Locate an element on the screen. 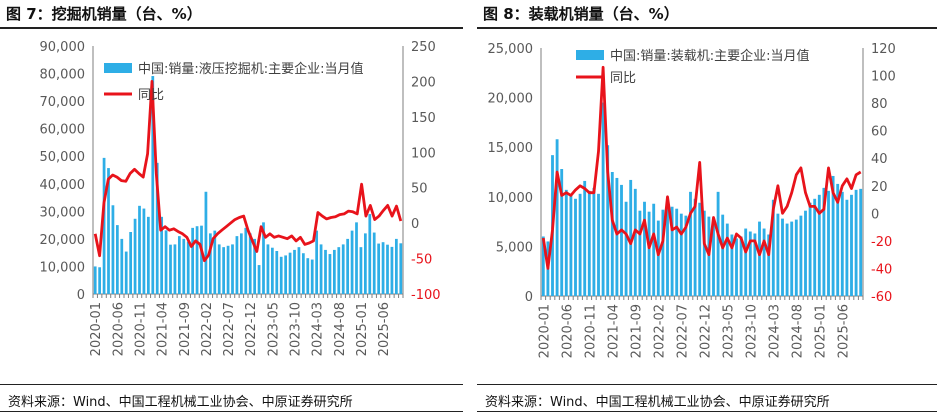  y-right-tick-label: 120 is located at coordinates (883, 49).